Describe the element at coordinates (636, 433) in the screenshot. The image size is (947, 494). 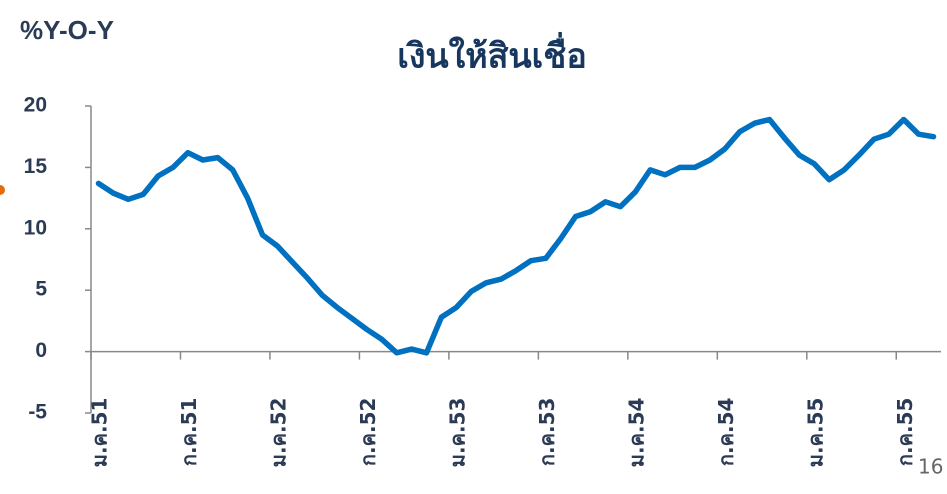
I see `x-tick-label: ม.ค.54` at that location.